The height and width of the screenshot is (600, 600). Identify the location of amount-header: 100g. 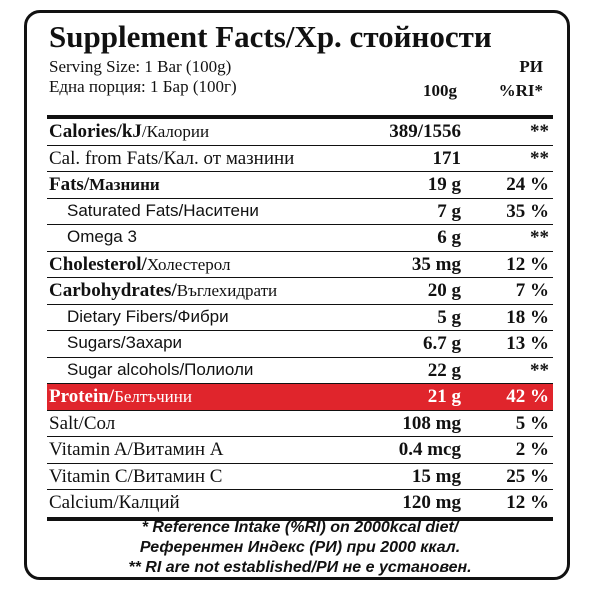
(440, 90).